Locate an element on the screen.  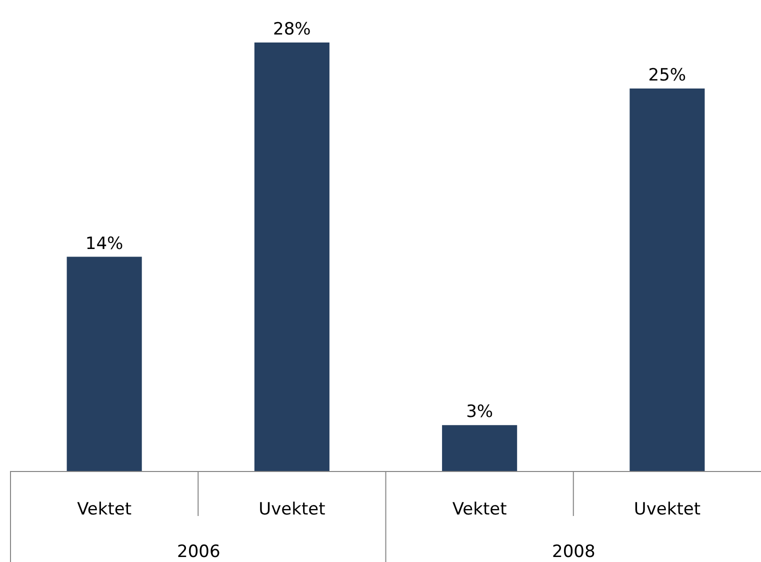
data-label: 14% is located at coordinates (104, 244).